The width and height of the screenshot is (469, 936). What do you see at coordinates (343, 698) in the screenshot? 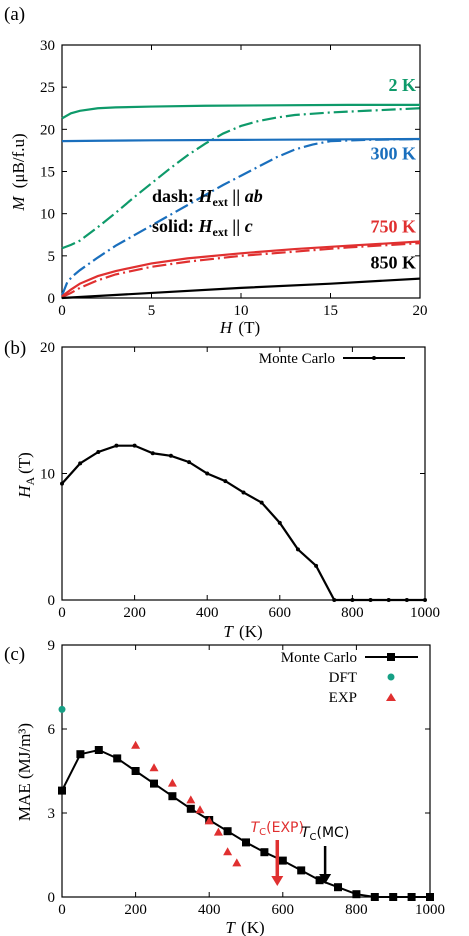
I see `legend-exp-label: EXP` at bounding box center [343, 698].